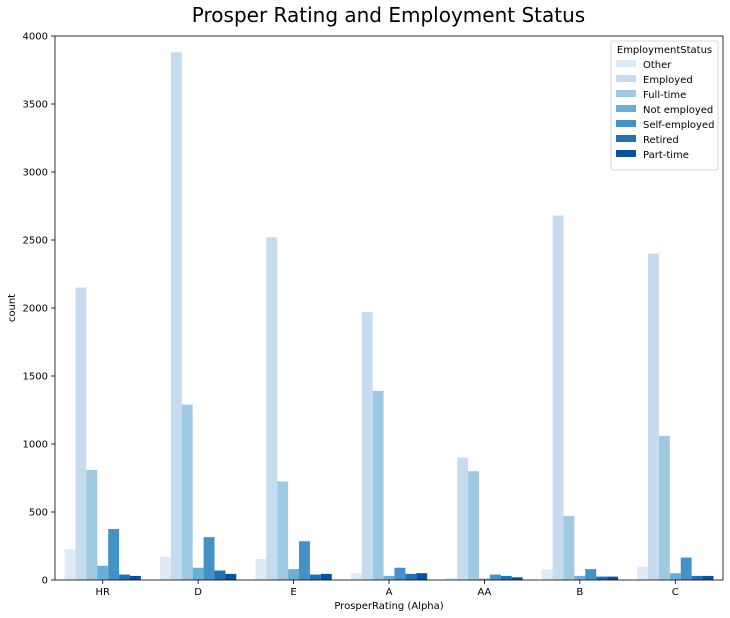 The width and height of the screenshot is (730, 618). I want to click on bar-hr-part-time, so click(135, 578).